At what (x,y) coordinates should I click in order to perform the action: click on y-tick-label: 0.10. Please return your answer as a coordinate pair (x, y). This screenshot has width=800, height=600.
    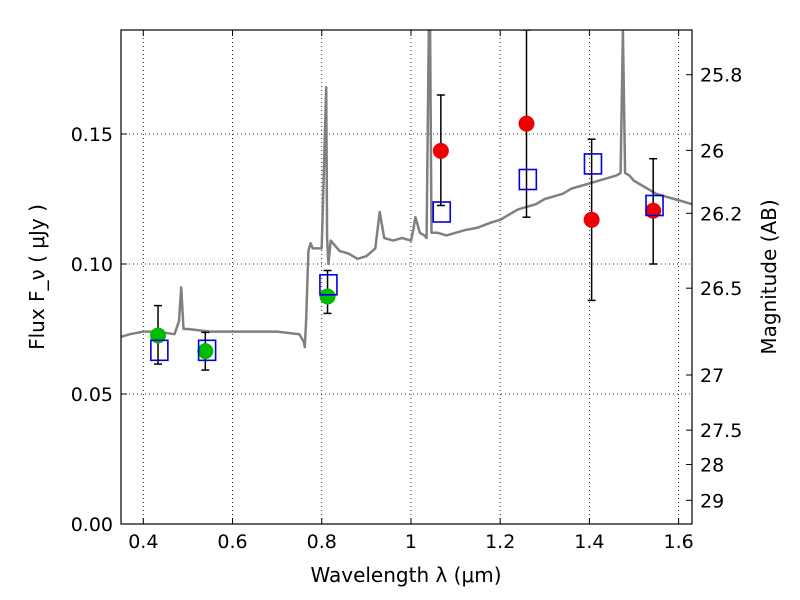
    Looking at the image, I should click on (92, 265).